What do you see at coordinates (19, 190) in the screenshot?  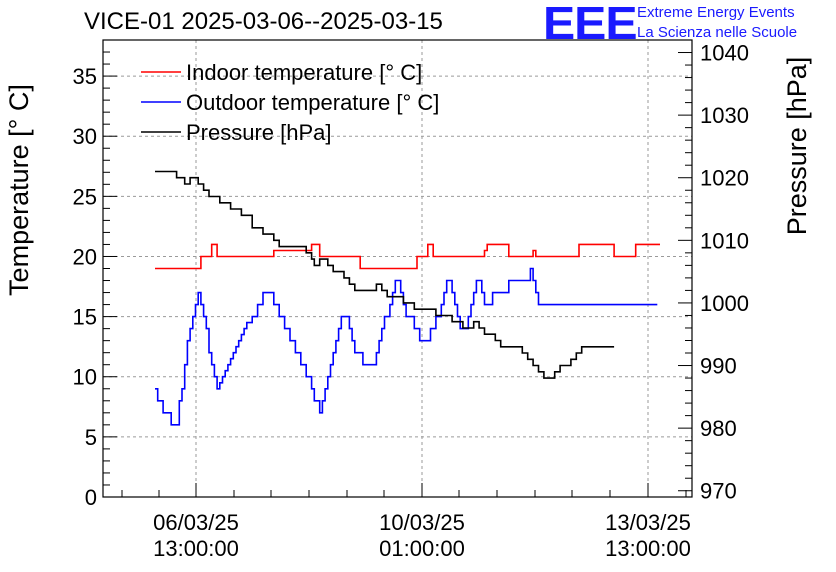 I see `y-axis-label: Temperature [° C]` at bounding box center [19, 190].